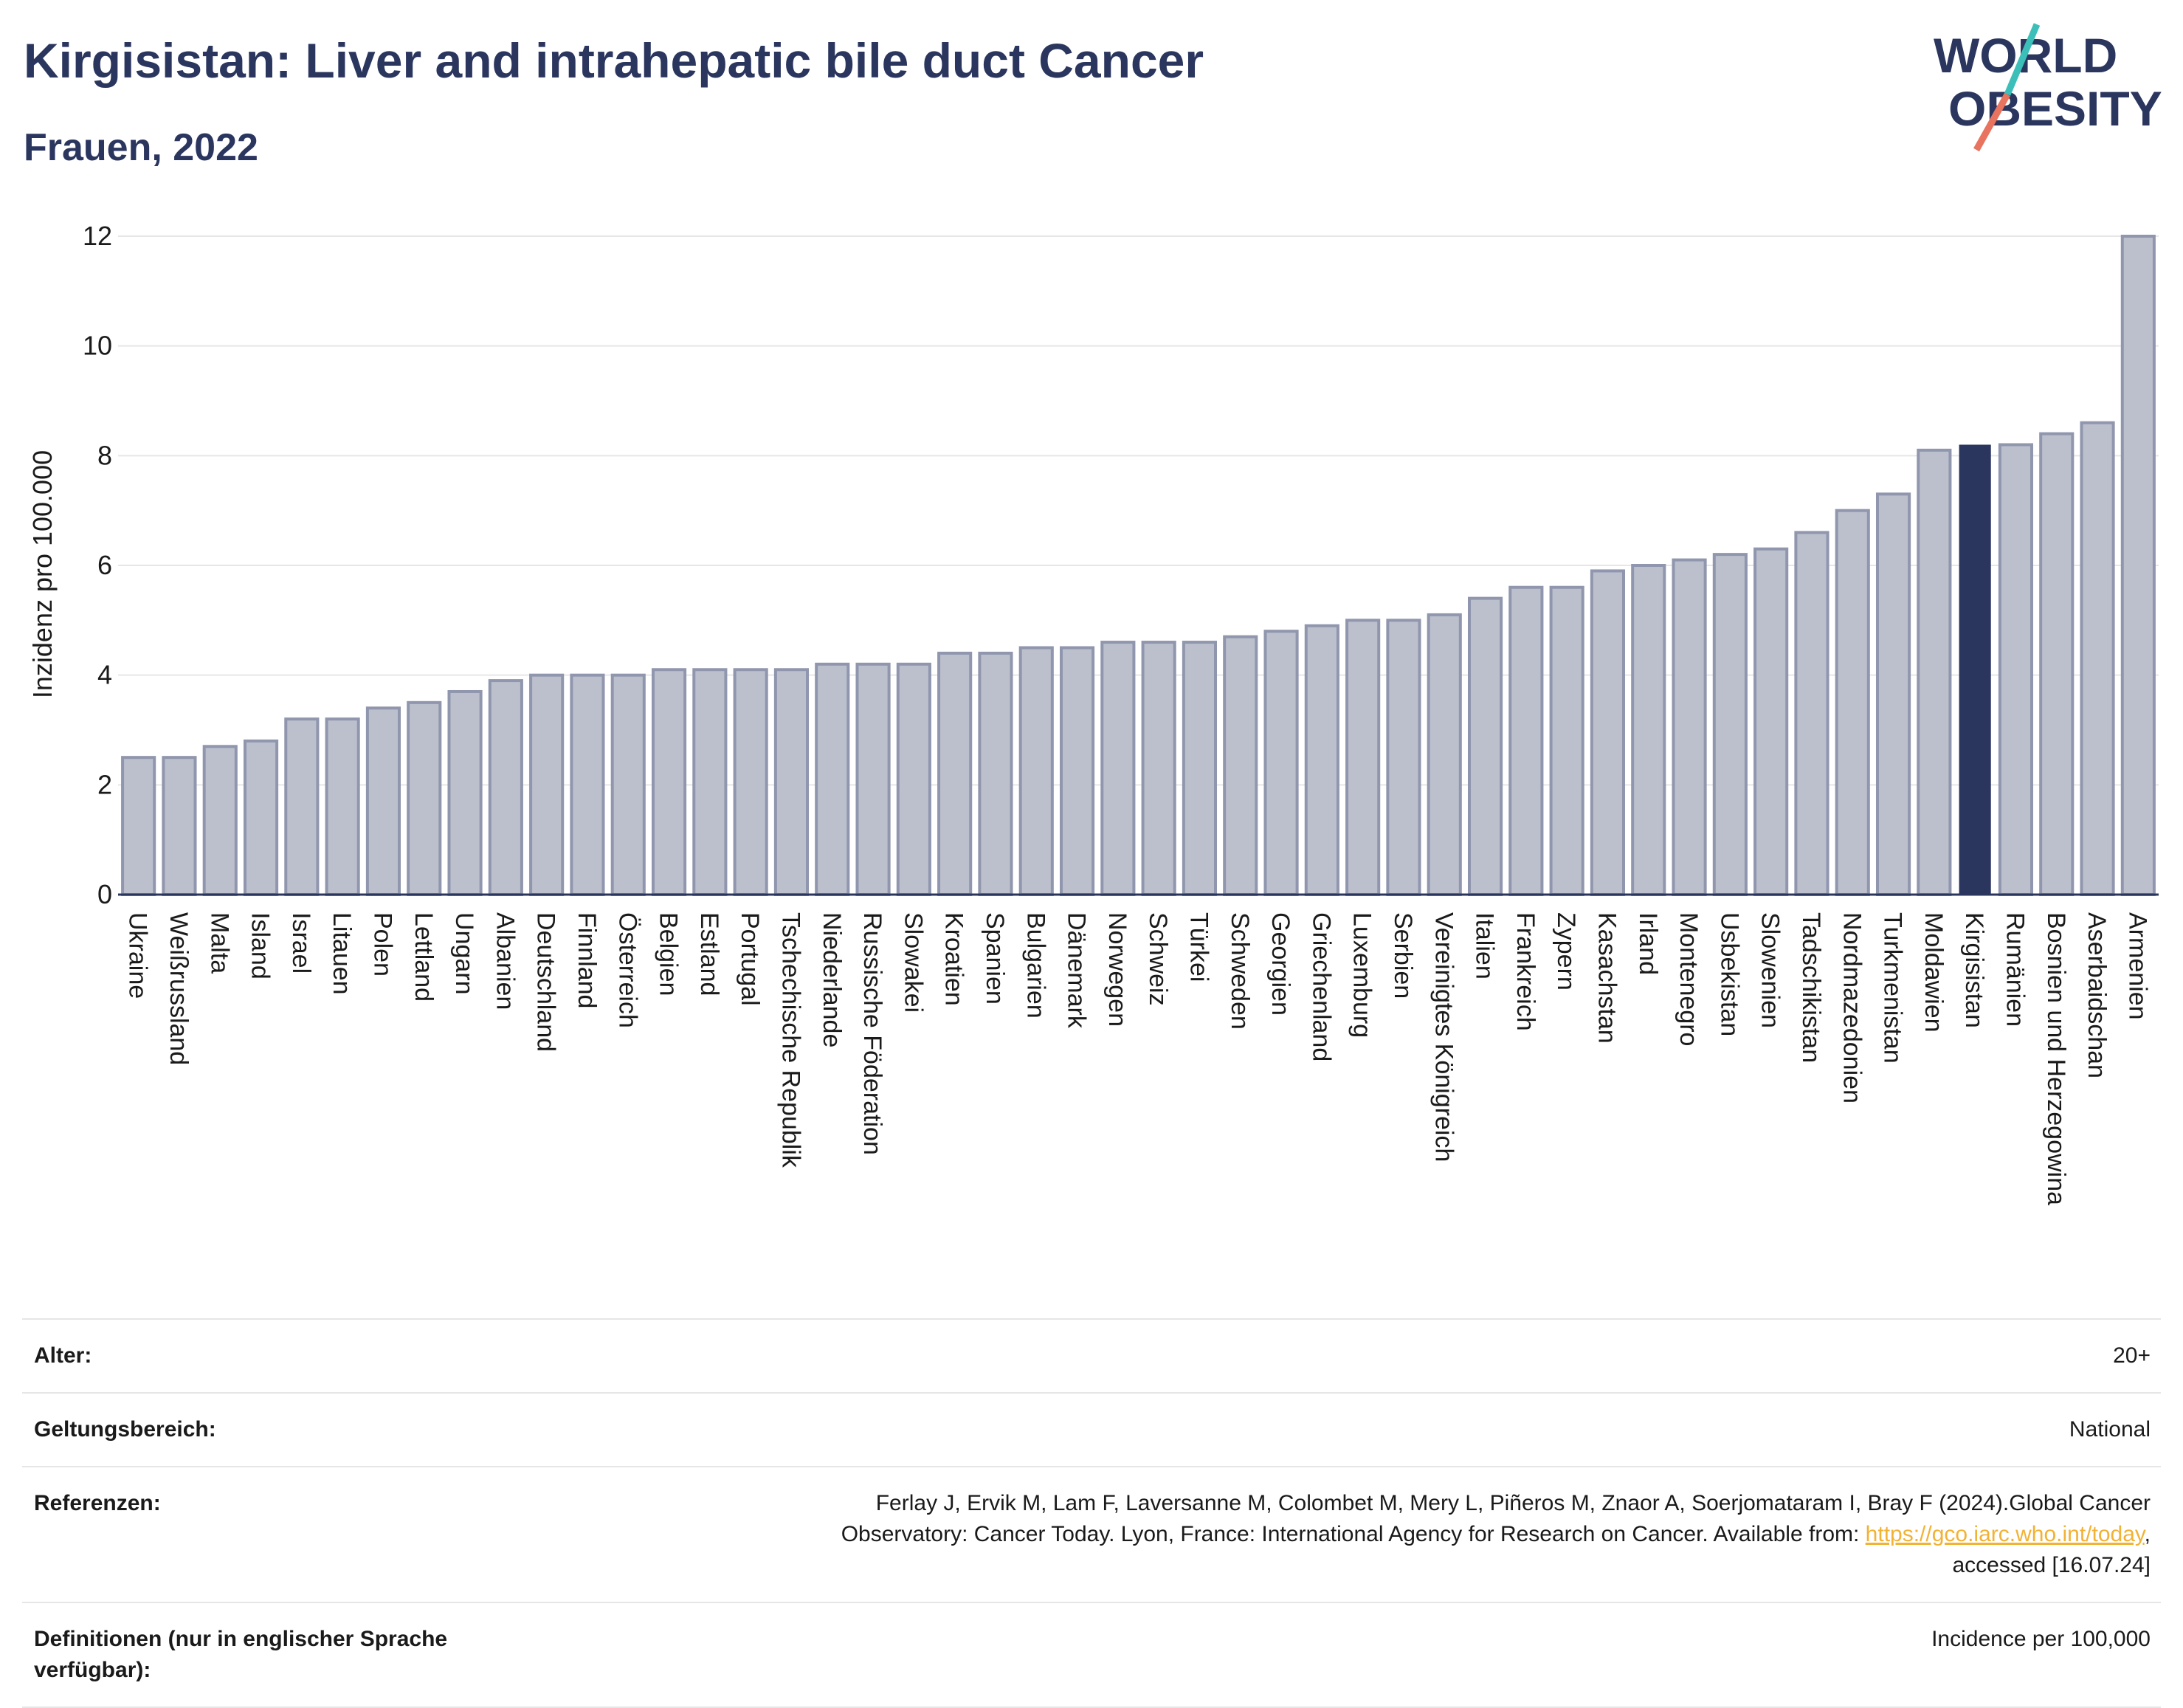 The width and height of the screenshot is (2183, 1708). Describe the element at coordinates (1200, 768) in the screenshot. I see `bar-türkei` at that location.